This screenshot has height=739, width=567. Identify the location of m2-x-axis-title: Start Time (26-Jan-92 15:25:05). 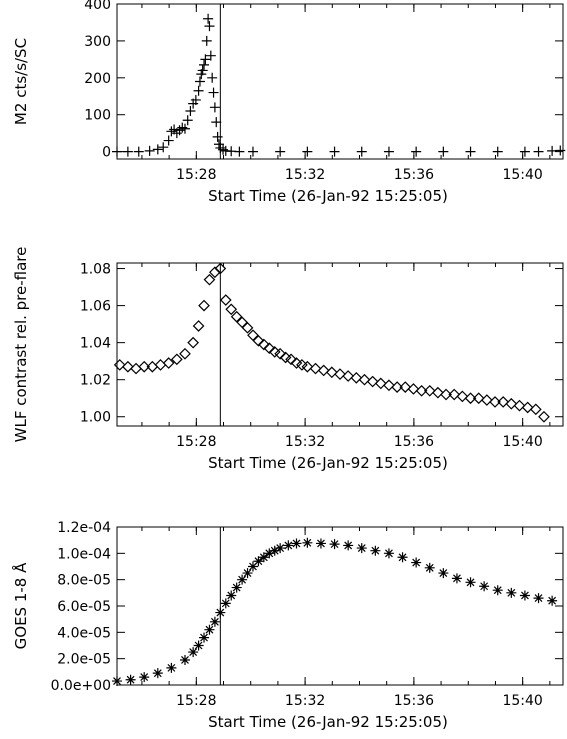
(328, 196).